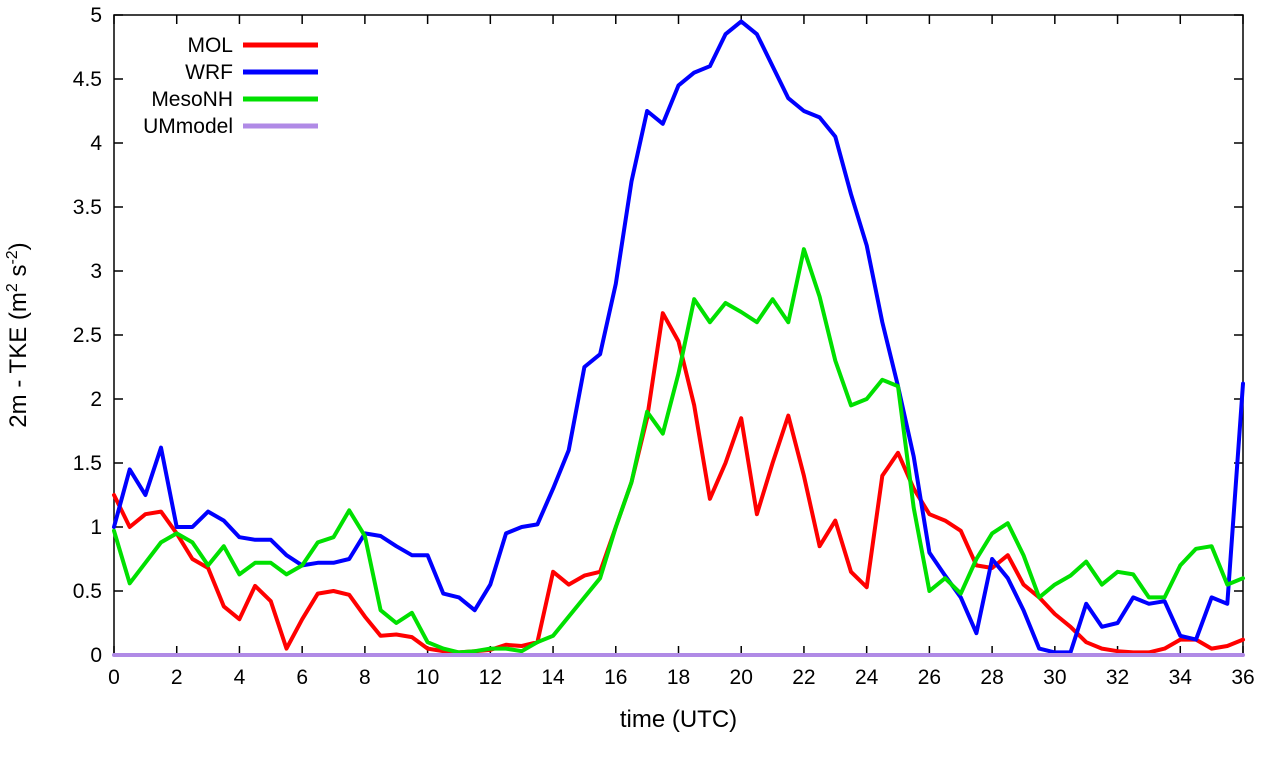  I want to click on y-tick-label: 2, so click(96, 399).